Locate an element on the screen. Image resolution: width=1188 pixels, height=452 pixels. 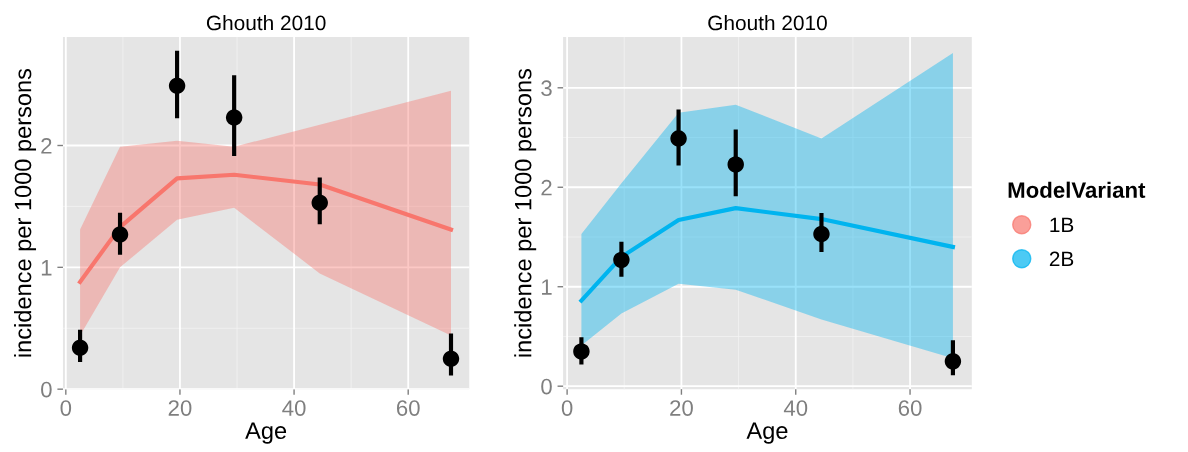
y-tick-label: 3 is located at coordinates (546, 88).